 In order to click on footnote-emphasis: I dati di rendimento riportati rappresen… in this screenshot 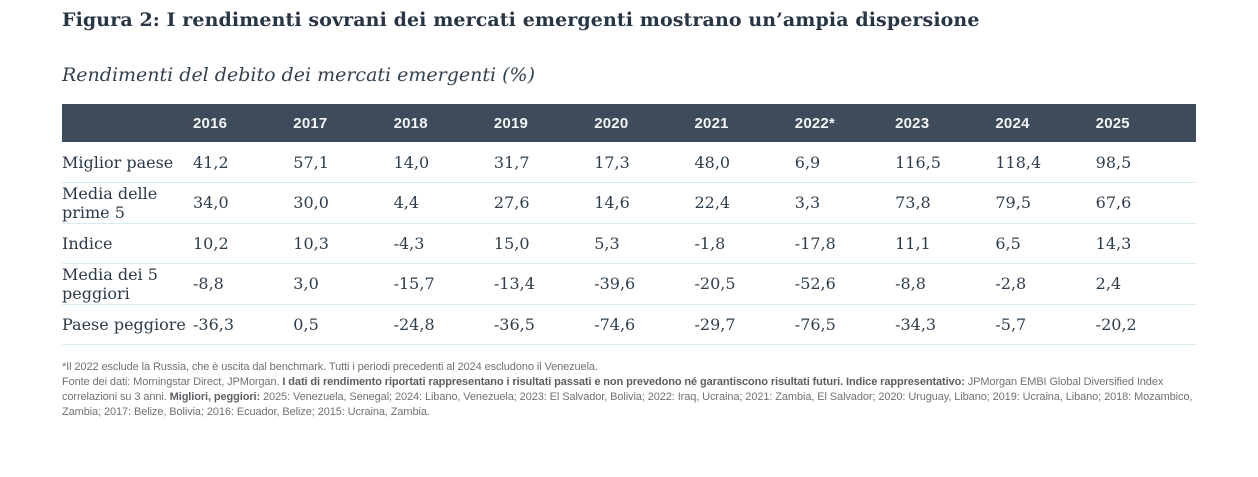, I will do `click(564, 382)`.